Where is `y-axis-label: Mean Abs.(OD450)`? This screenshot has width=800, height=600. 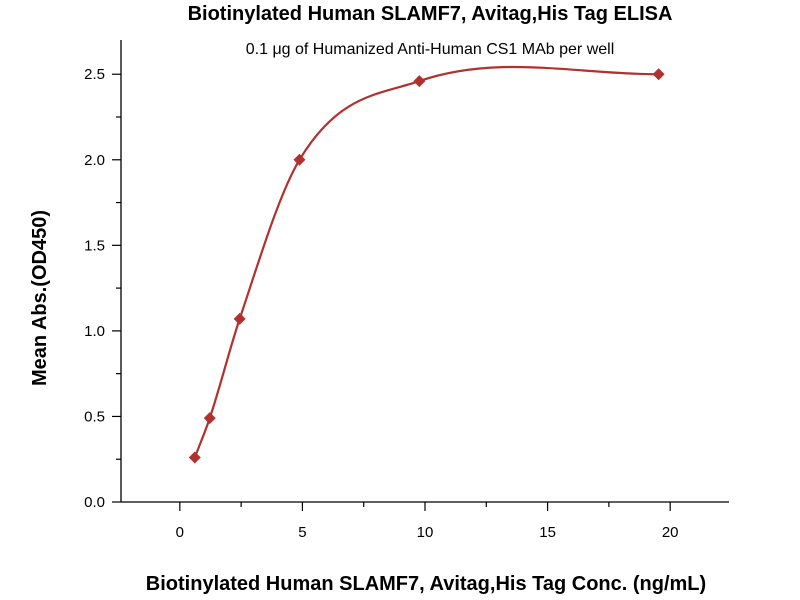 y-axis-label: Mean Abs.(OD450) is located at coordinates (40, 298).